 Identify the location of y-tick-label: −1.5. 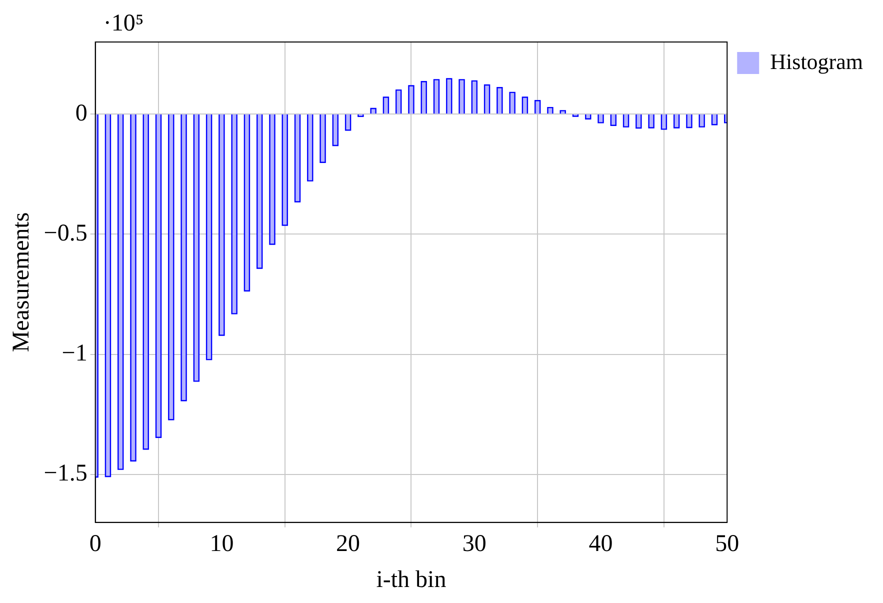
(66, 473).